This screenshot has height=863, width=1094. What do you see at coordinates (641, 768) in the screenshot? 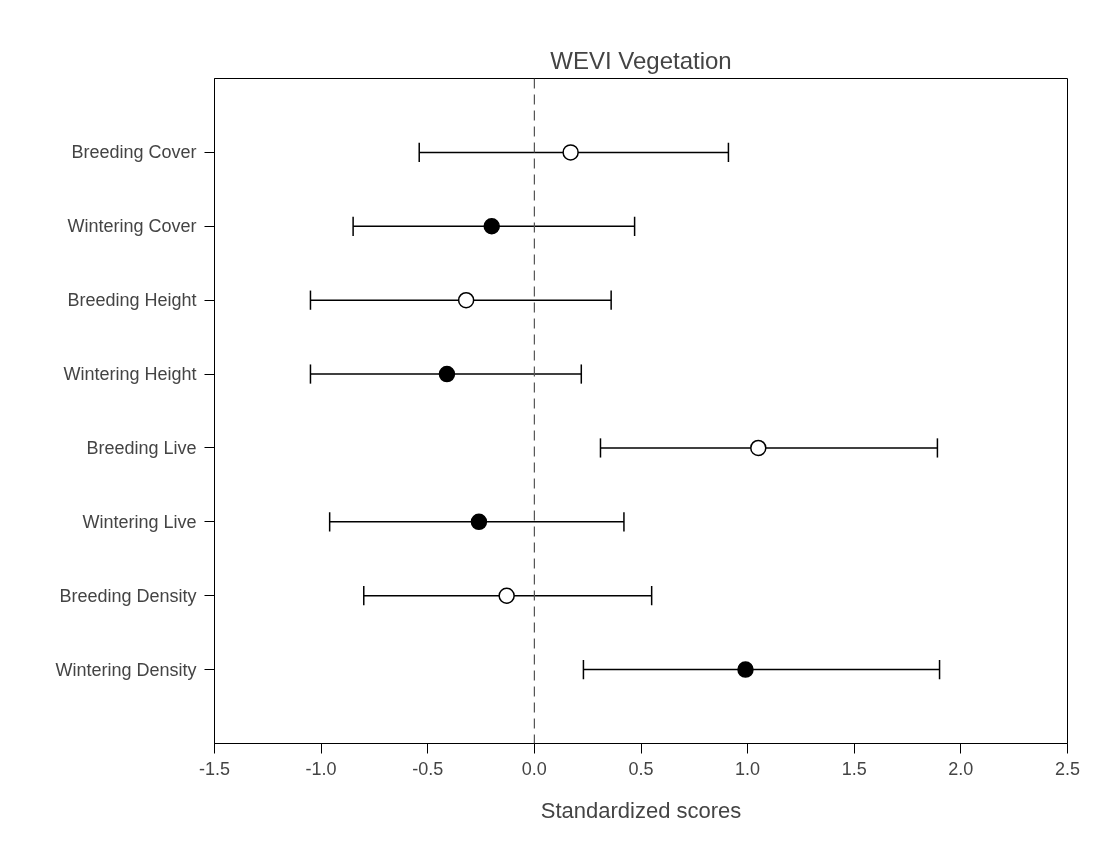
I see `x-tick-label: 0.5` at bounding box center [641, 768].